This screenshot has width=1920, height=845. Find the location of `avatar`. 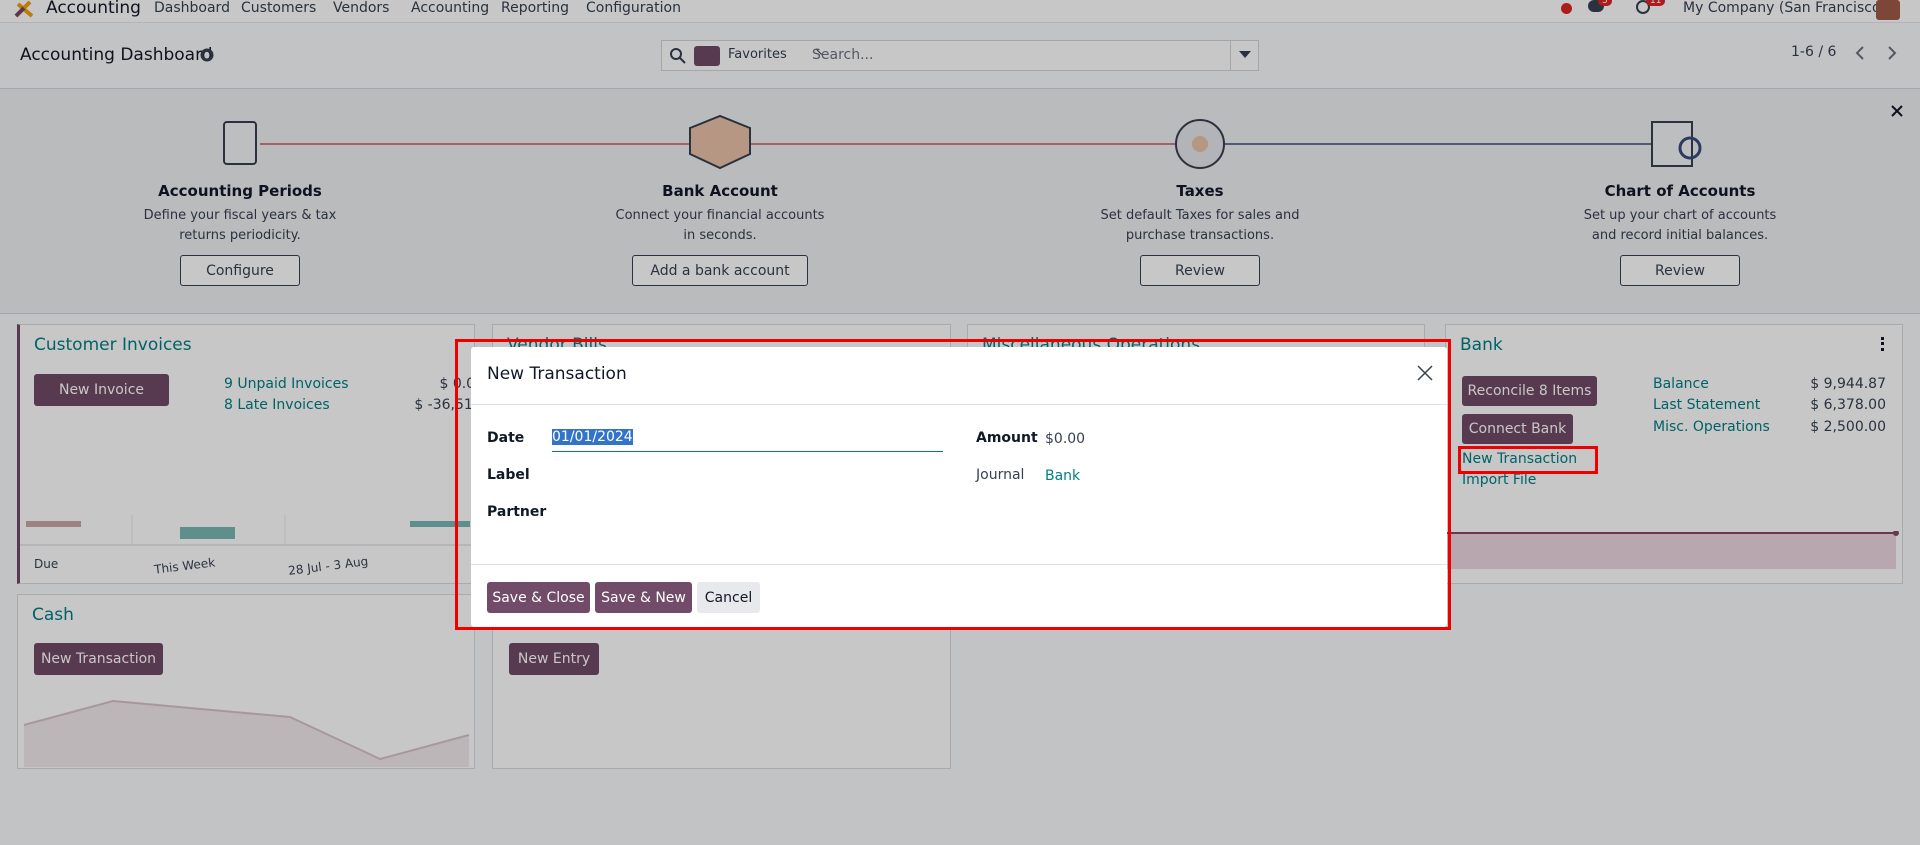

avatar is located at coordinates (1888, 10).